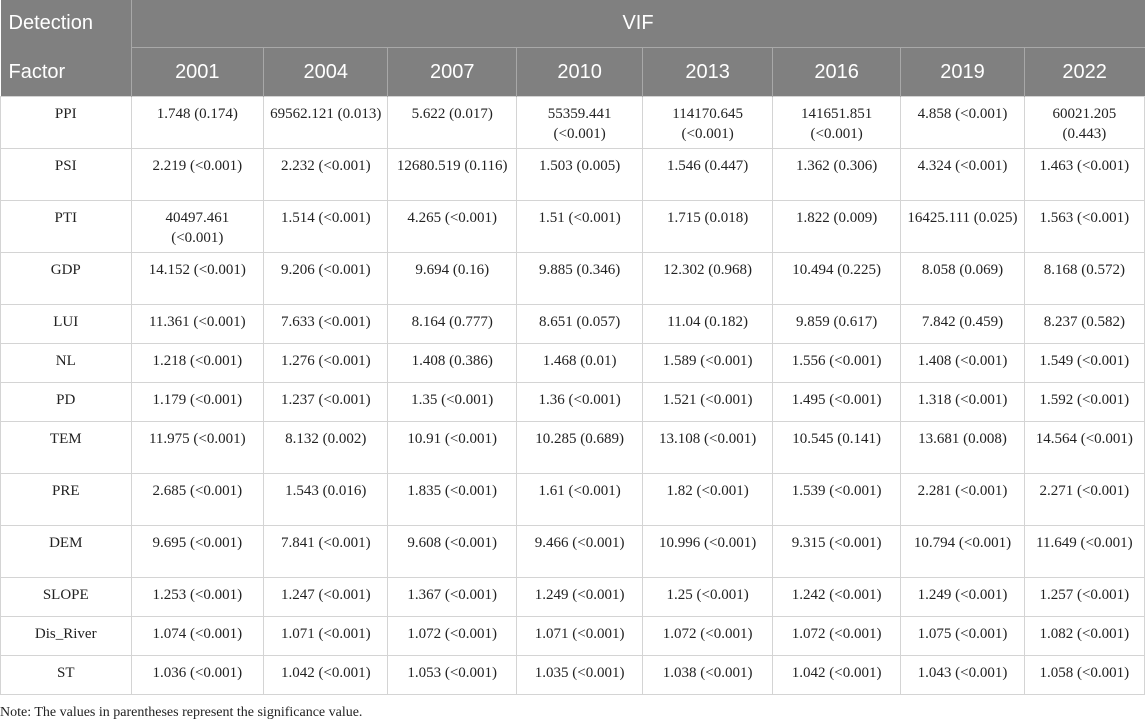 The height and width of the screenshot is (724, 1145). I want to click on vif-value-cell: 1.035 (<0.001), so click(579, 675).